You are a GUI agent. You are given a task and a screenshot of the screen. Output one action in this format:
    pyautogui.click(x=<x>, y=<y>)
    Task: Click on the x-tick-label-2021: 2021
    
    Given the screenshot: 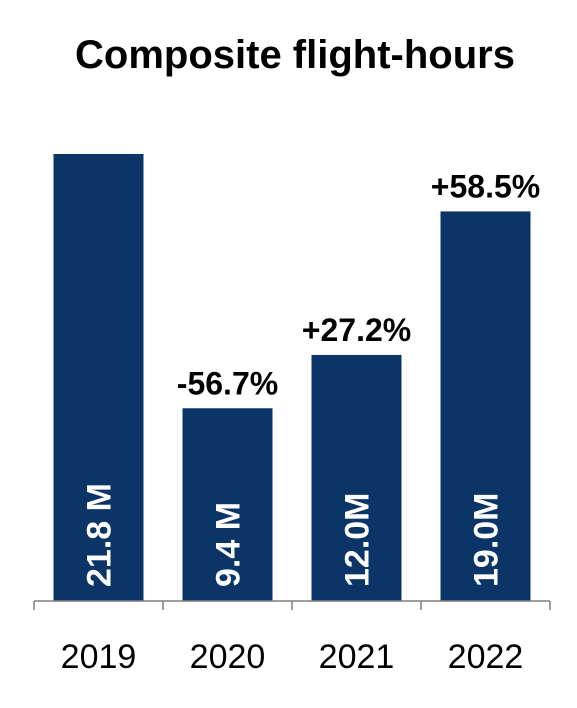 What is the action you would take?
    pyautogui.click(x=357, y=657)
    